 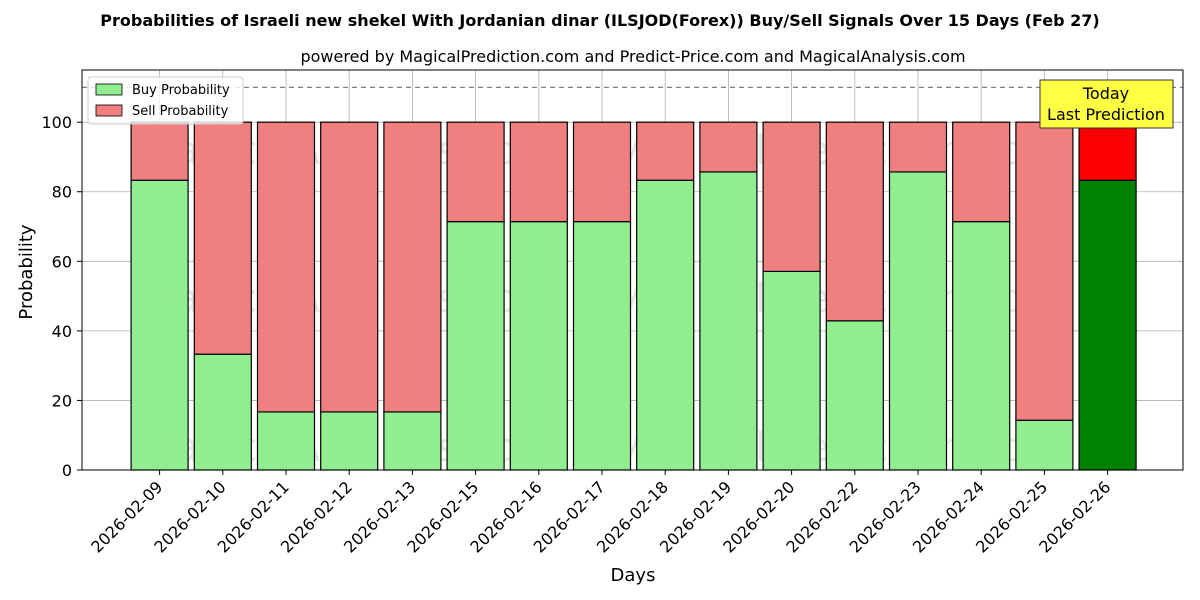 What do you see at coordinates (1106, 114) in the screenshot?
I see `annotation-line-last-prediction: Last Prediction` at bounding box center [1106, 114].